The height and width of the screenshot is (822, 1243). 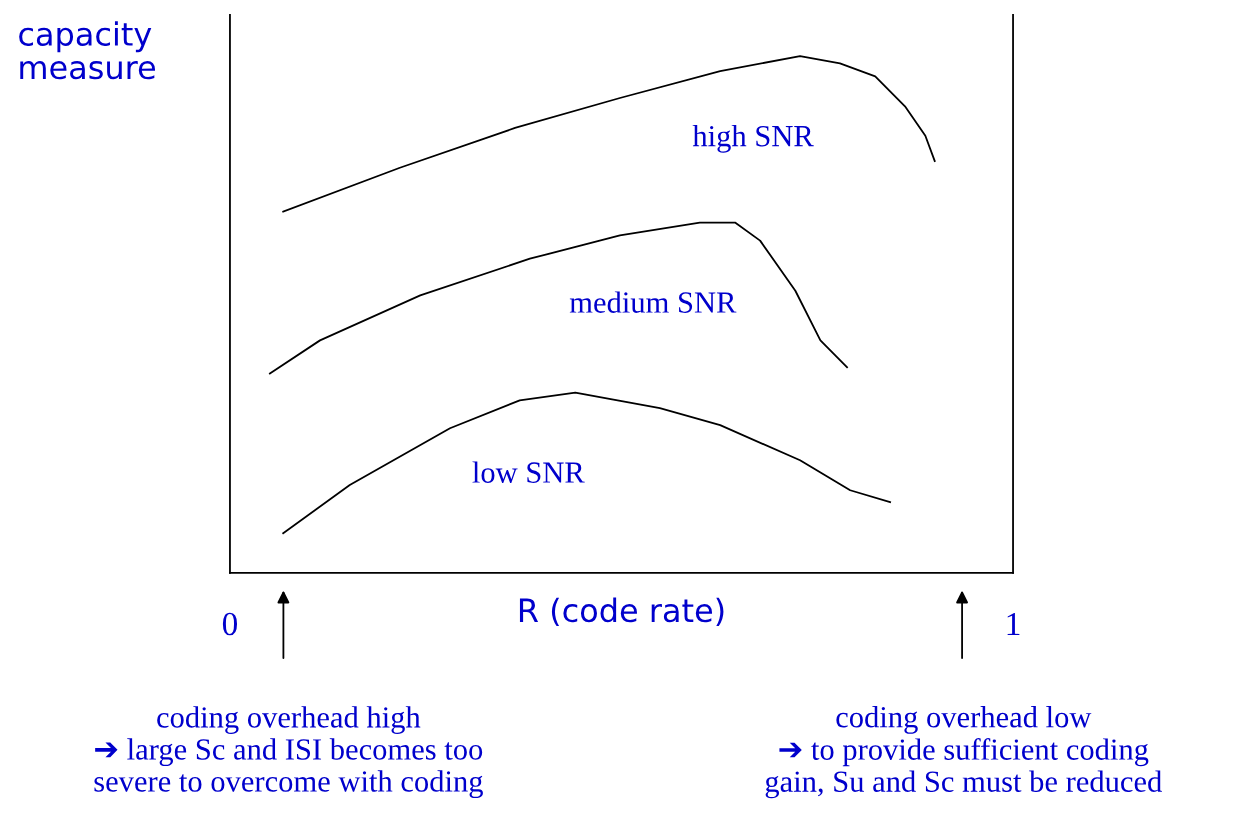 I want to click on y-axis-title: capacity measure, so click(x=87, y=50).